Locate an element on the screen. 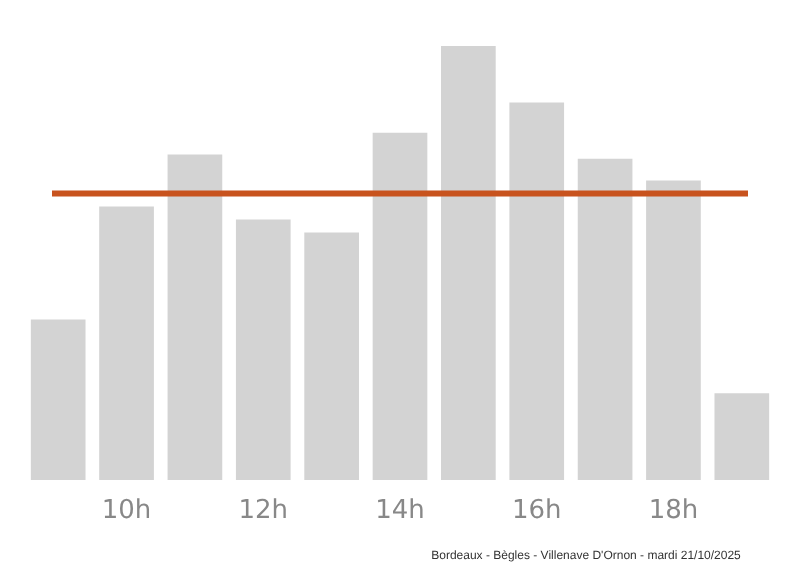  x-tick-label: 16h is located at coordinates (536, 511).